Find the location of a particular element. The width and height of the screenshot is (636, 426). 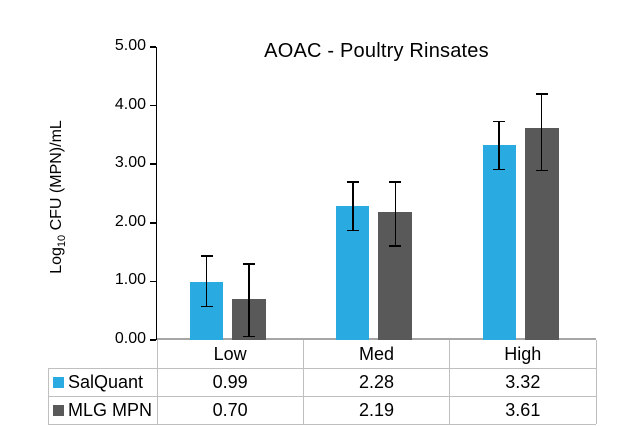

table-value-salquant-low: 0.99 is located at coordinates (230, 382).